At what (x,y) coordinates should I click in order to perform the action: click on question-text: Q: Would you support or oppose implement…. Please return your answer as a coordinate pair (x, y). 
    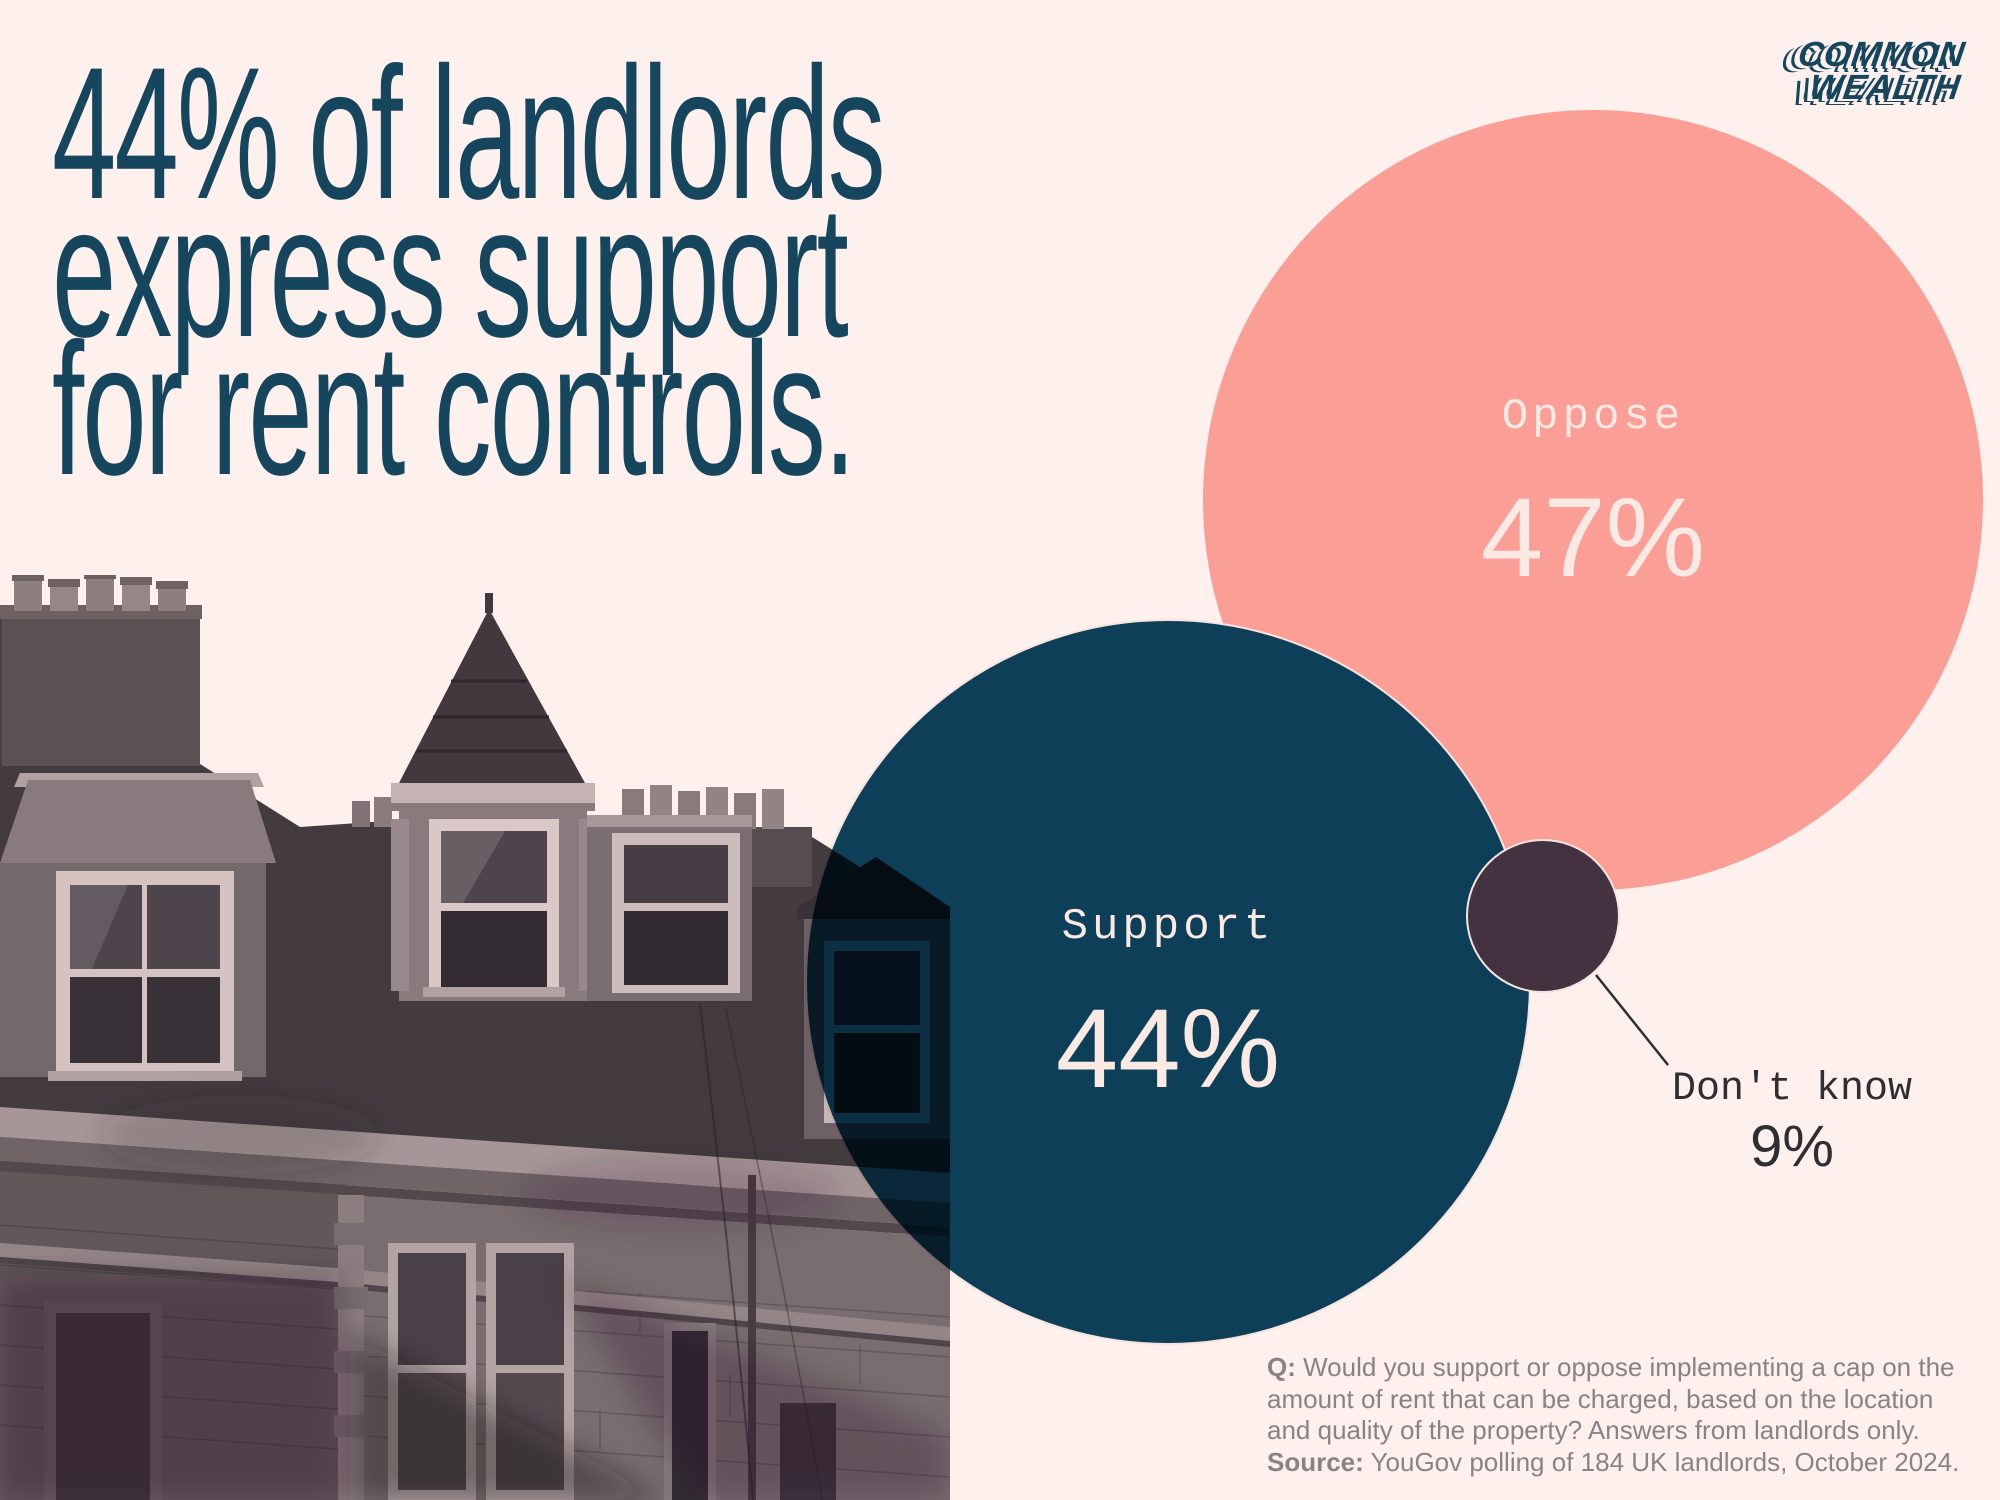
    Looking at the image, I should click on (1611, 1398).